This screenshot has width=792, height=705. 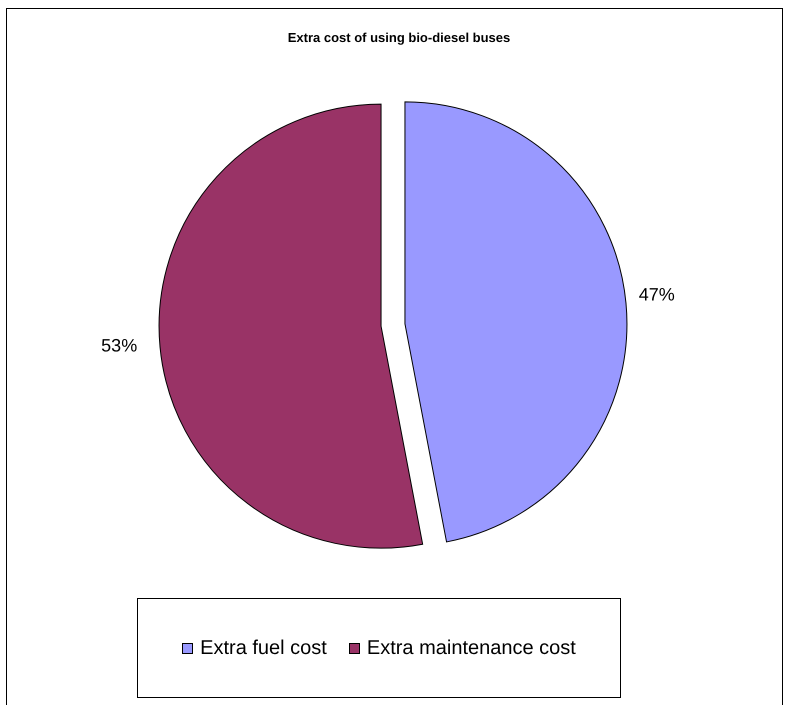 What do you see at coordinates (399, 37) in the screenshot?
I see `chart-title: Extra cost of using bio-diesel buses` at bounding box center [399, 37].